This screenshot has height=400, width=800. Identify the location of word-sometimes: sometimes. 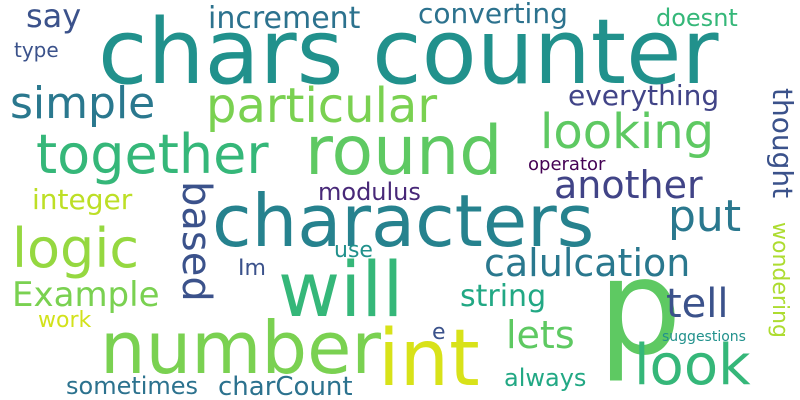
(132, 386).